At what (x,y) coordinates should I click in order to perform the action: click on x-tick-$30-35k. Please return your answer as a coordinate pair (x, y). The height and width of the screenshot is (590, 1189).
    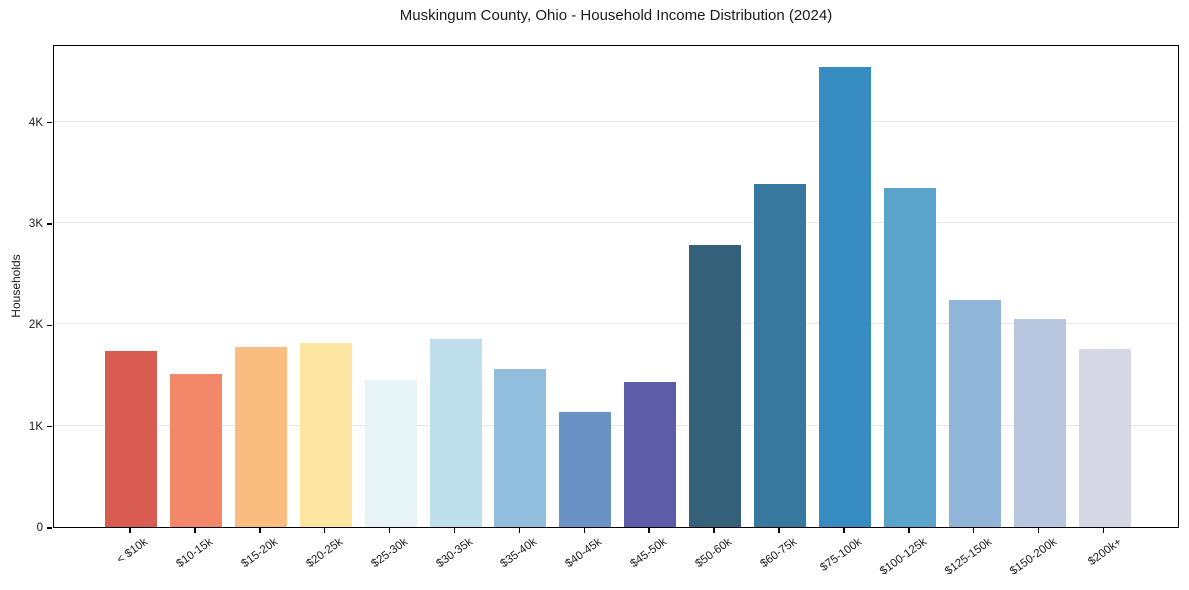
    Looking at the image, I should click on (454, 530).